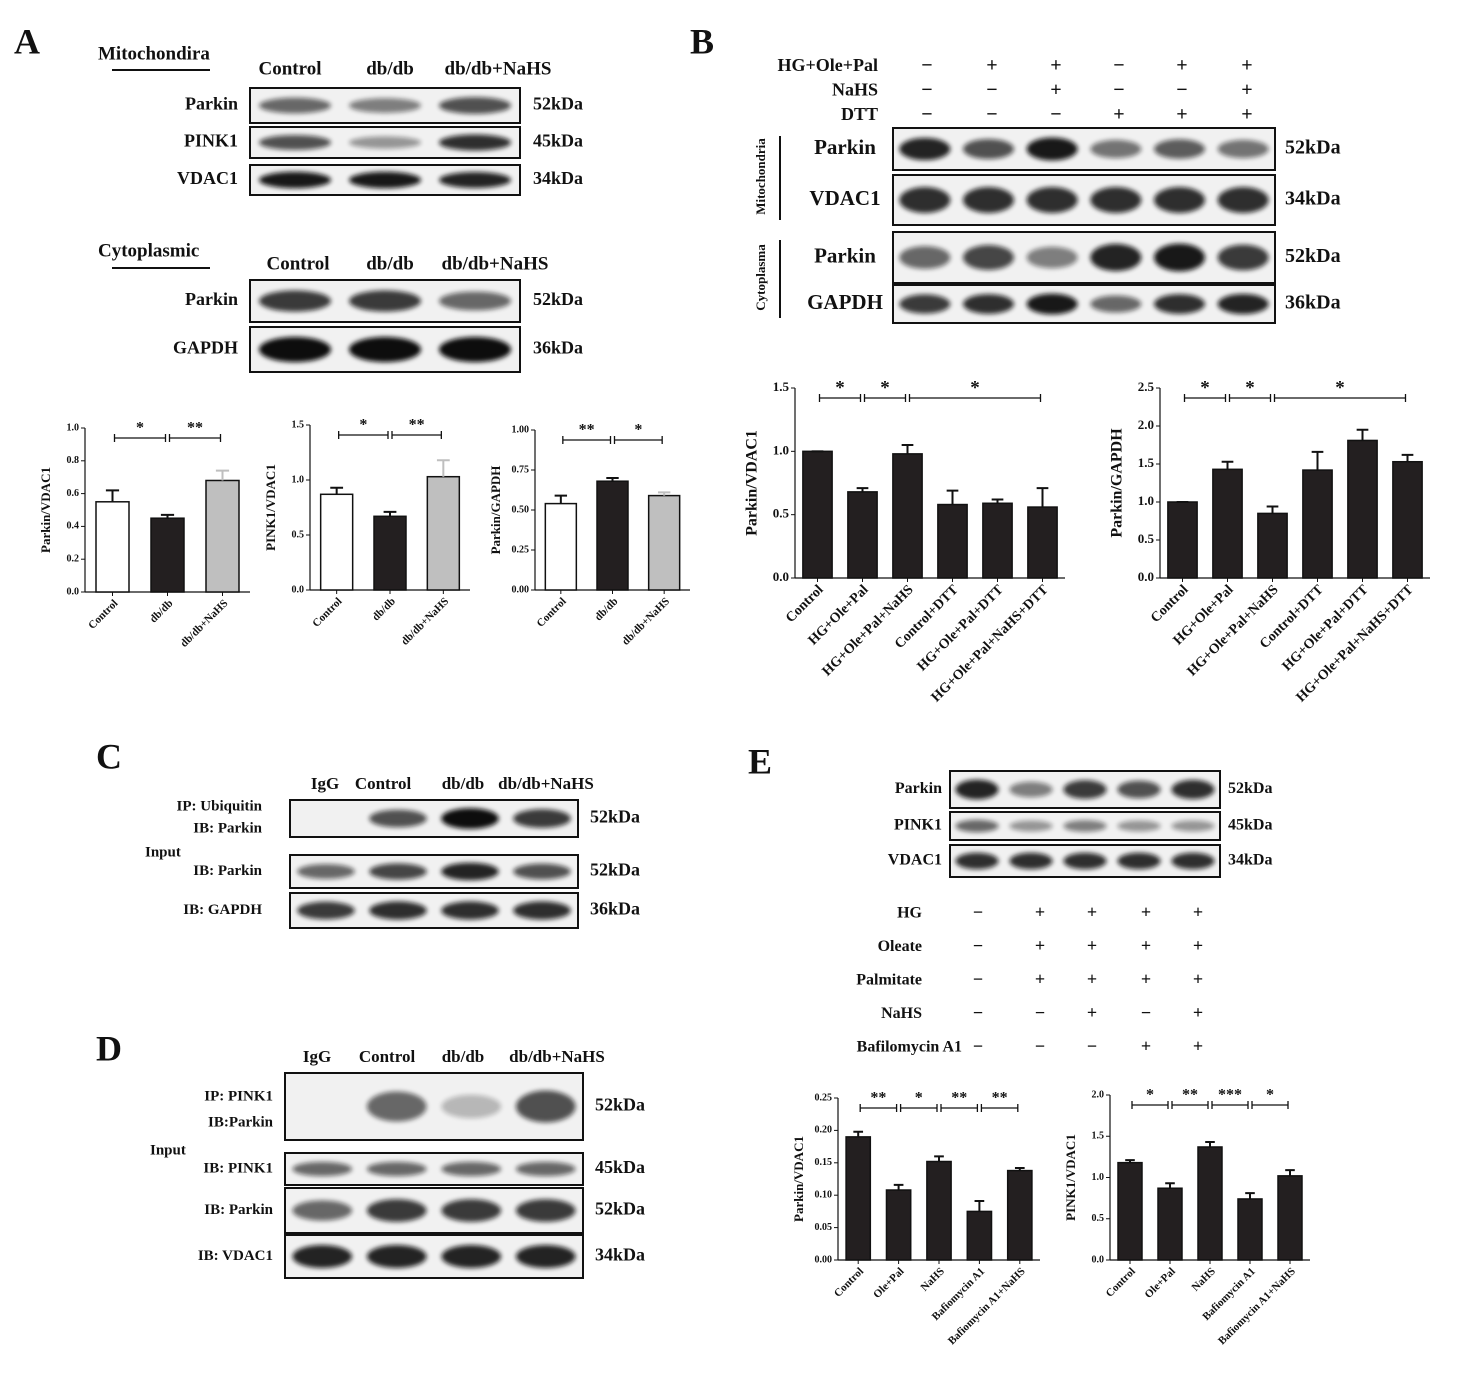  What do you see at coordinates (620, 1255) in the screenshot?
I see `size-label: 34kDa` at bounding box center [620, 1255].